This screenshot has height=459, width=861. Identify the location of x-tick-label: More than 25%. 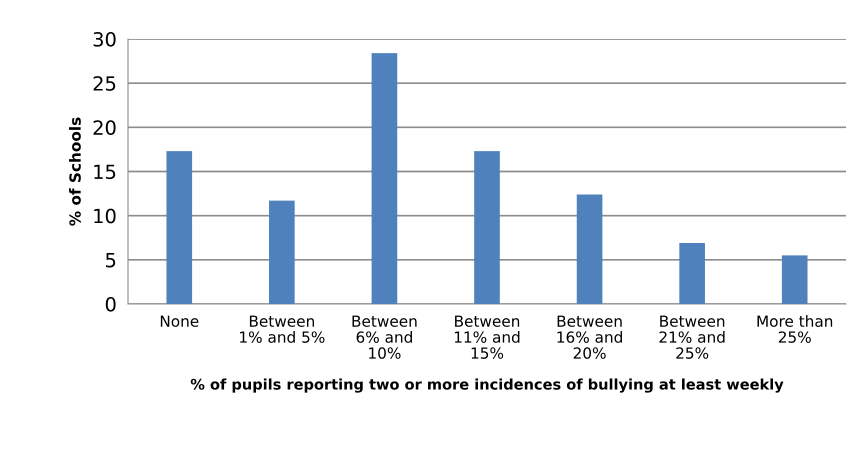
(794, 329).